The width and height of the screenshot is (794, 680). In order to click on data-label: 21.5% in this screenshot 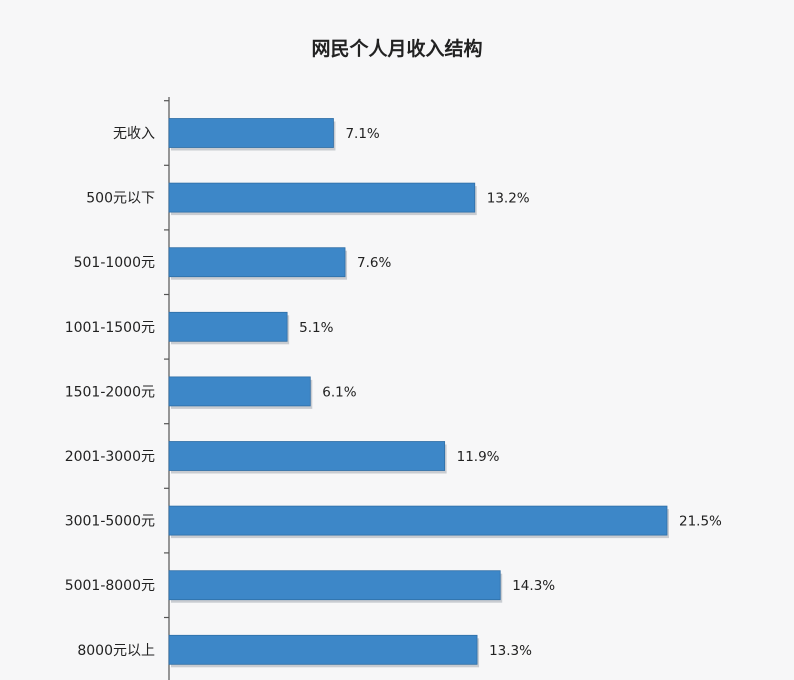, I will do `click(700, 522)`.